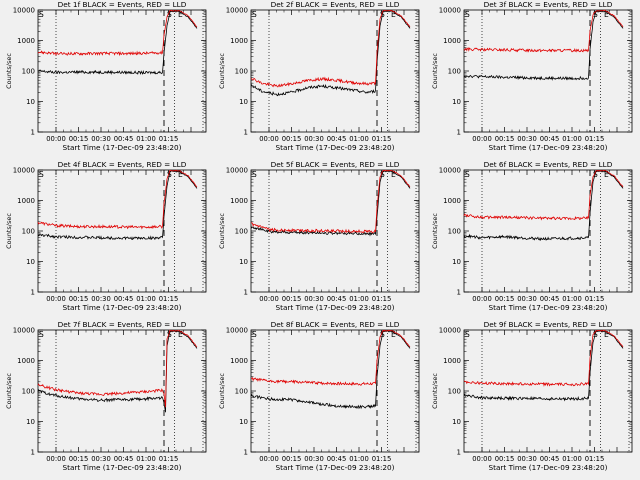 The width and height of the screenshot is (640, 480). What do you see at coordinates (122, 4) in the screenshot?
I see `chart-title: Det 1f BLACK = Events, RED = LLD` at bounding box center [122, 4].